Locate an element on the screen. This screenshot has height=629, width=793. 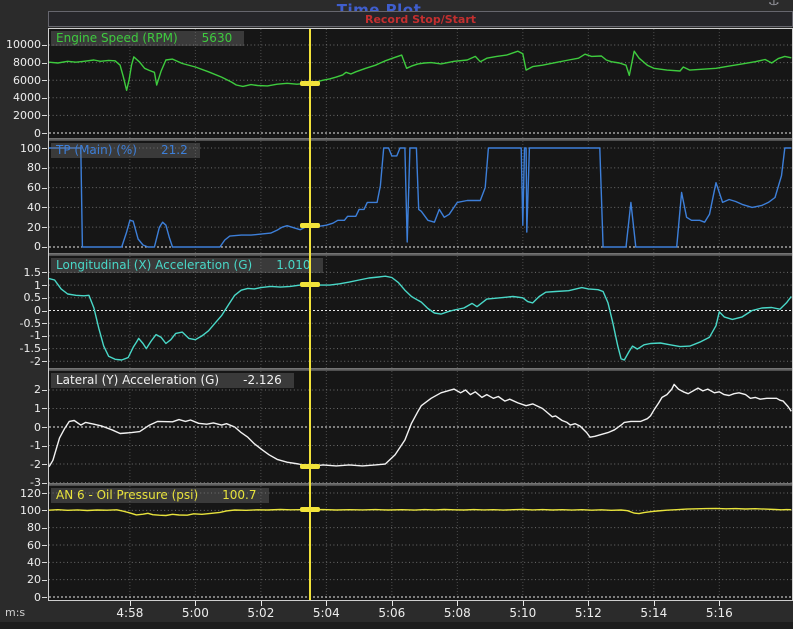
record-stop-start-button: Record Stop/Start is located at coordinates (420, 19).